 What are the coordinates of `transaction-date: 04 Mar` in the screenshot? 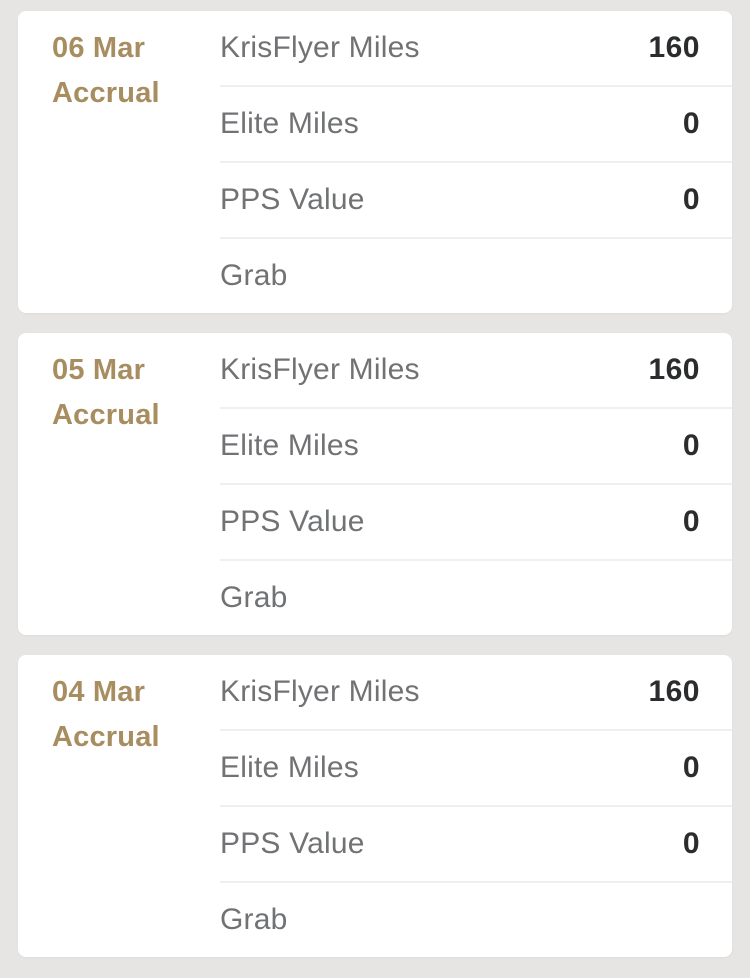 It's located at (99, 692).